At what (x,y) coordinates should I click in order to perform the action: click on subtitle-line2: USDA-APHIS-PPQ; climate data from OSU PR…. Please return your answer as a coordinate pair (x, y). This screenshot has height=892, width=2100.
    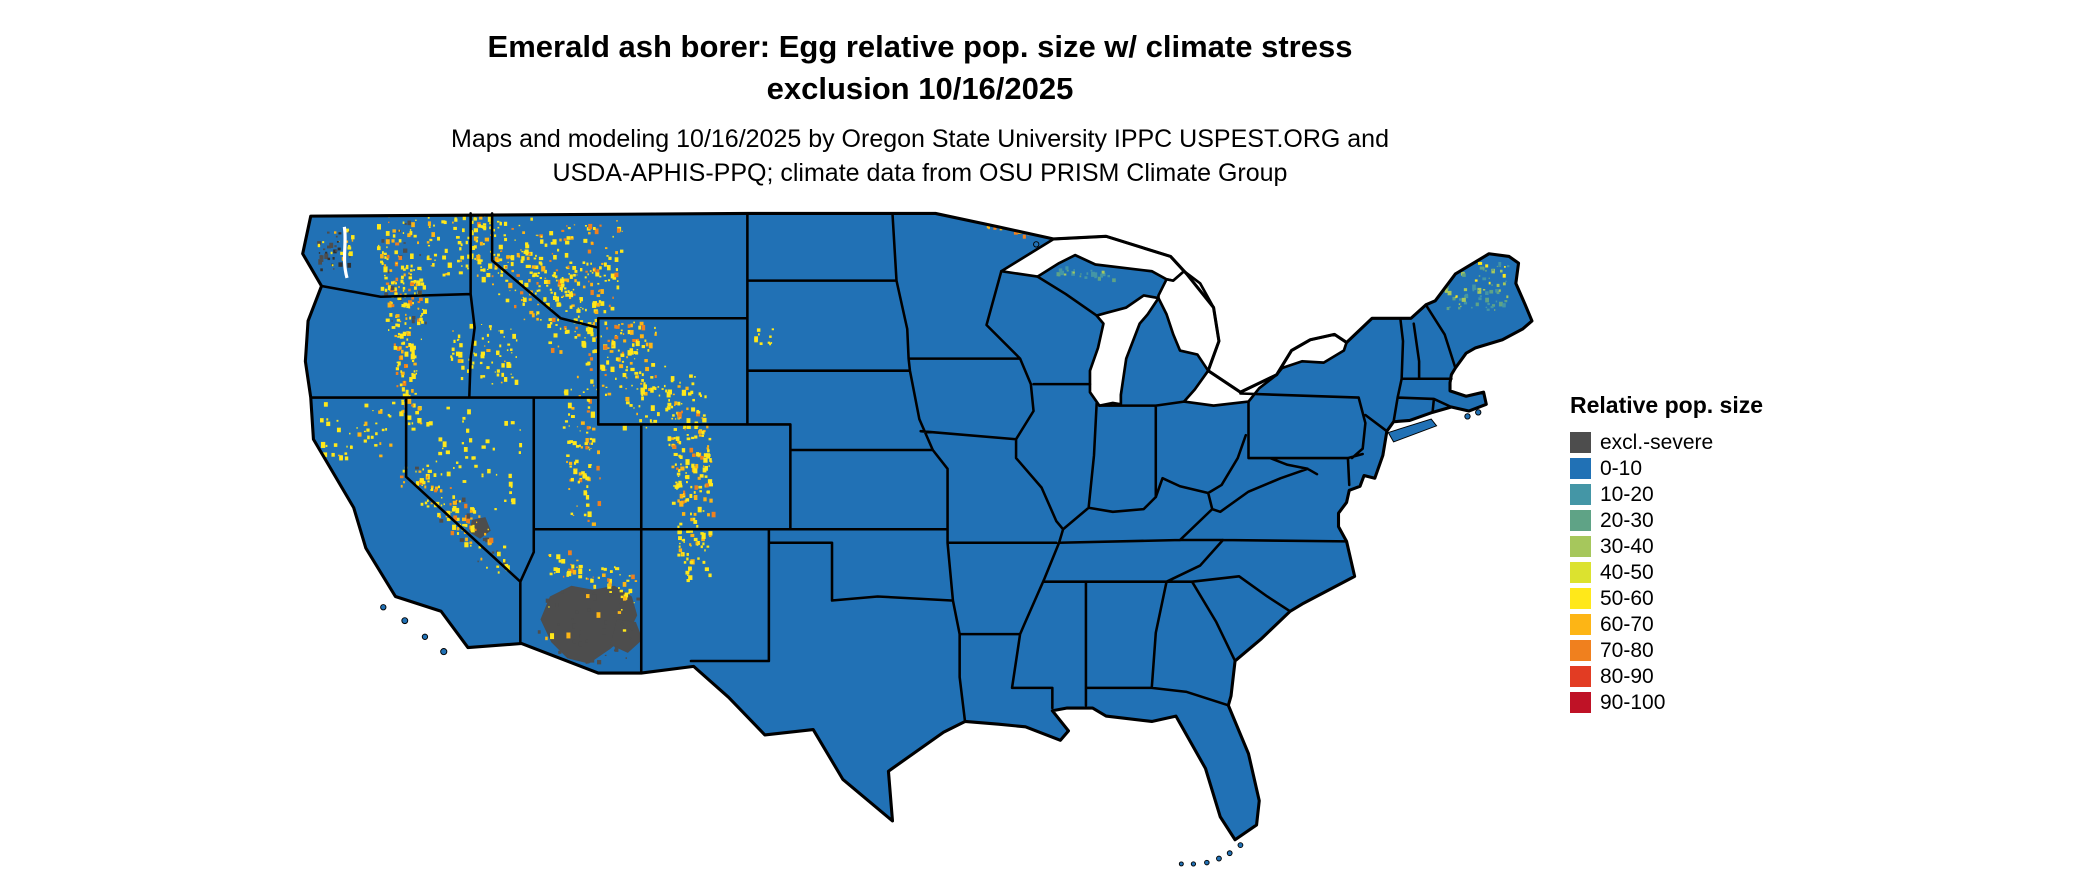
    Looking at the image, I should click on (920, 173).